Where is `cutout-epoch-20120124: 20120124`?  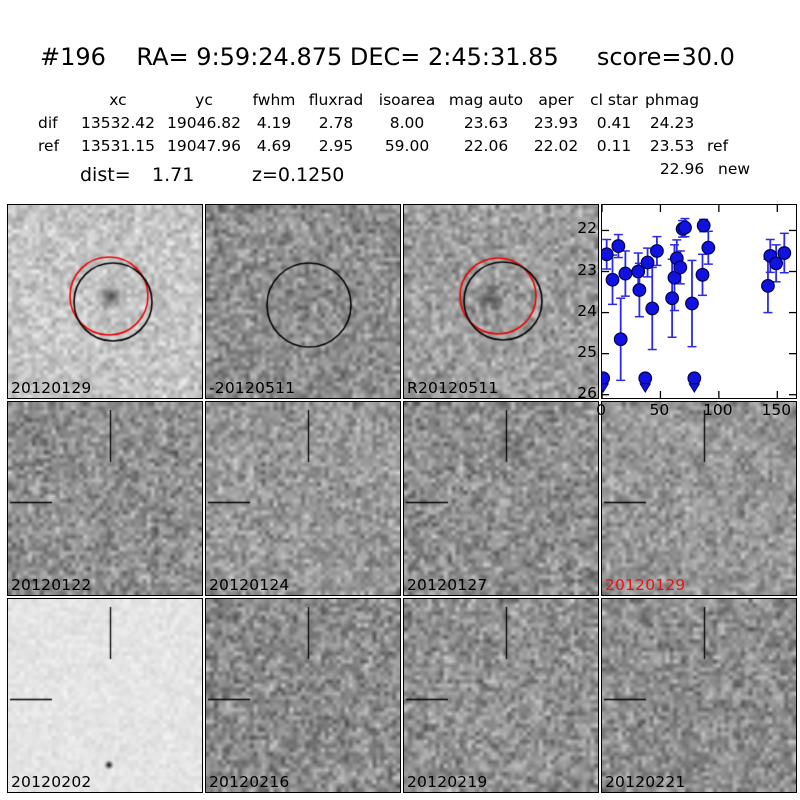
cutout-epoch-20120124: 20120124 is located at coordinates (303, 498).